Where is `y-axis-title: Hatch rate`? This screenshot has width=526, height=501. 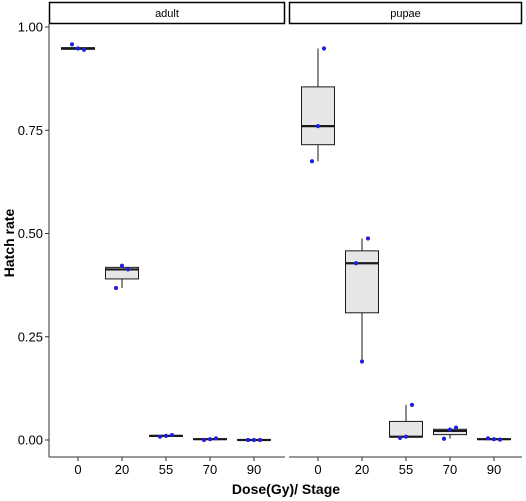
y-axis-title: Hatch rate is located at coordinates (9, 243).